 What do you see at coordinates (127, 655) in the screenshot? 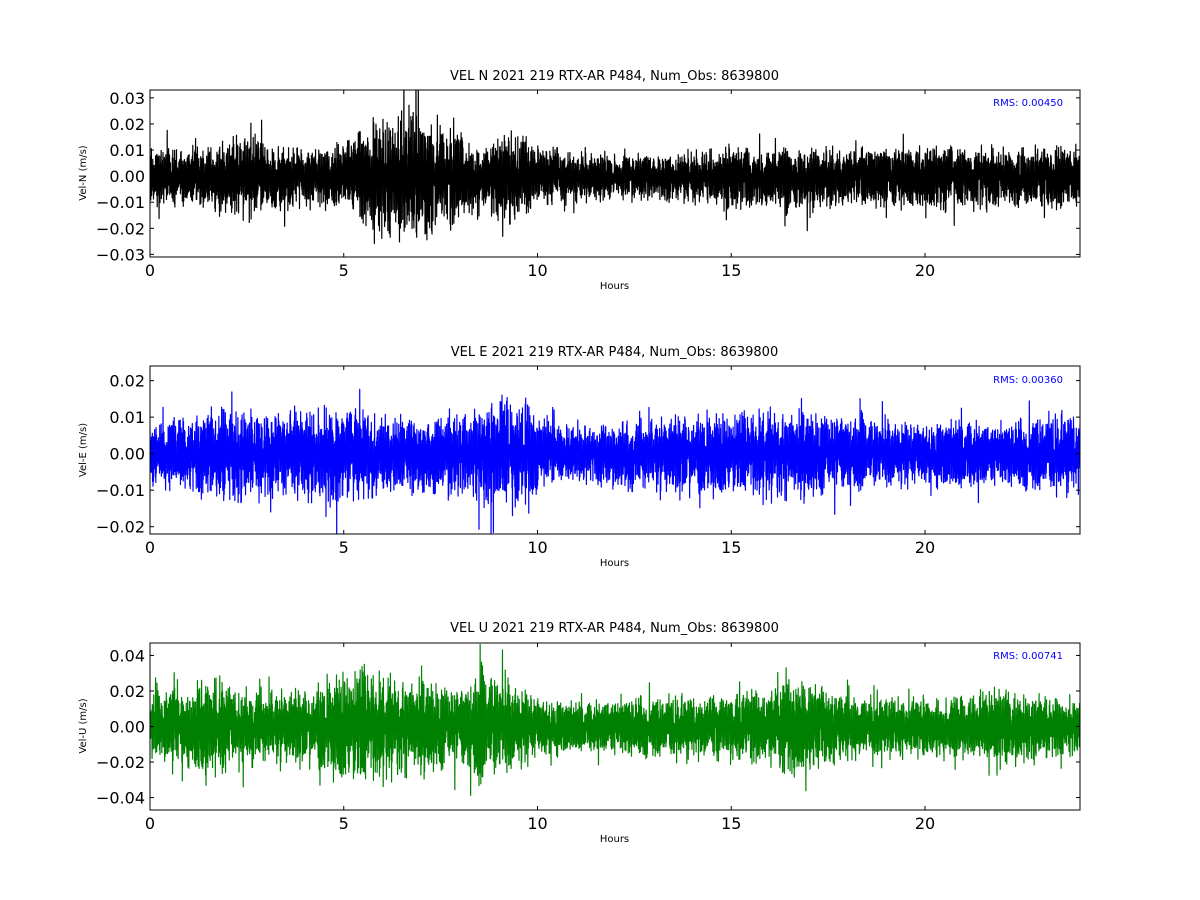
I see `y-tick-label: 0.04` at bounding box center [127, 655].